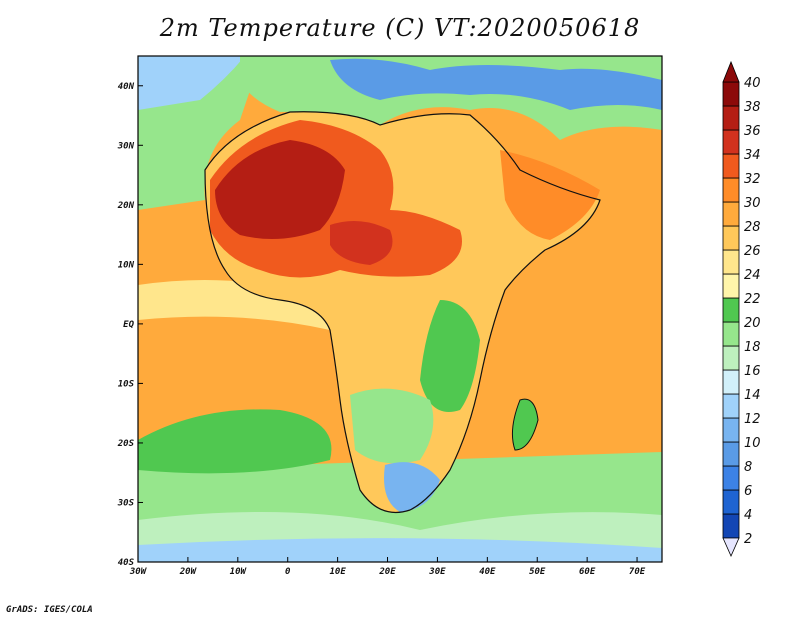  What do you see at coordinates (126, 146) in the screenshot?
I see `lat-tick-label: 30N` at bounding box center [126, 146].